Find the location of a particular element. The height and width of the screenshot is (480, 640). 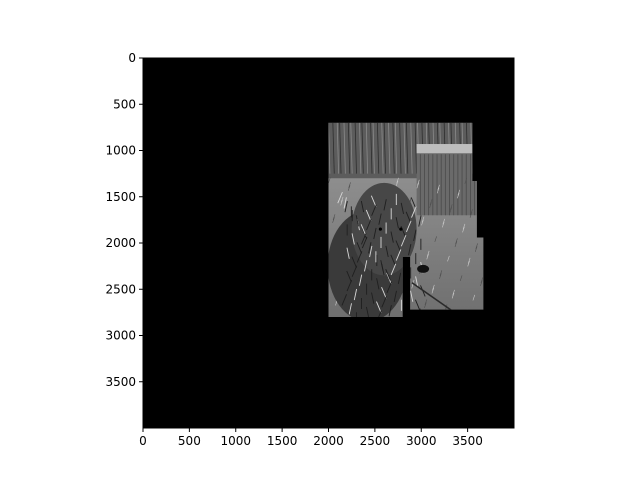

x-tick-label: 500 is located at coordinates (189, 441).